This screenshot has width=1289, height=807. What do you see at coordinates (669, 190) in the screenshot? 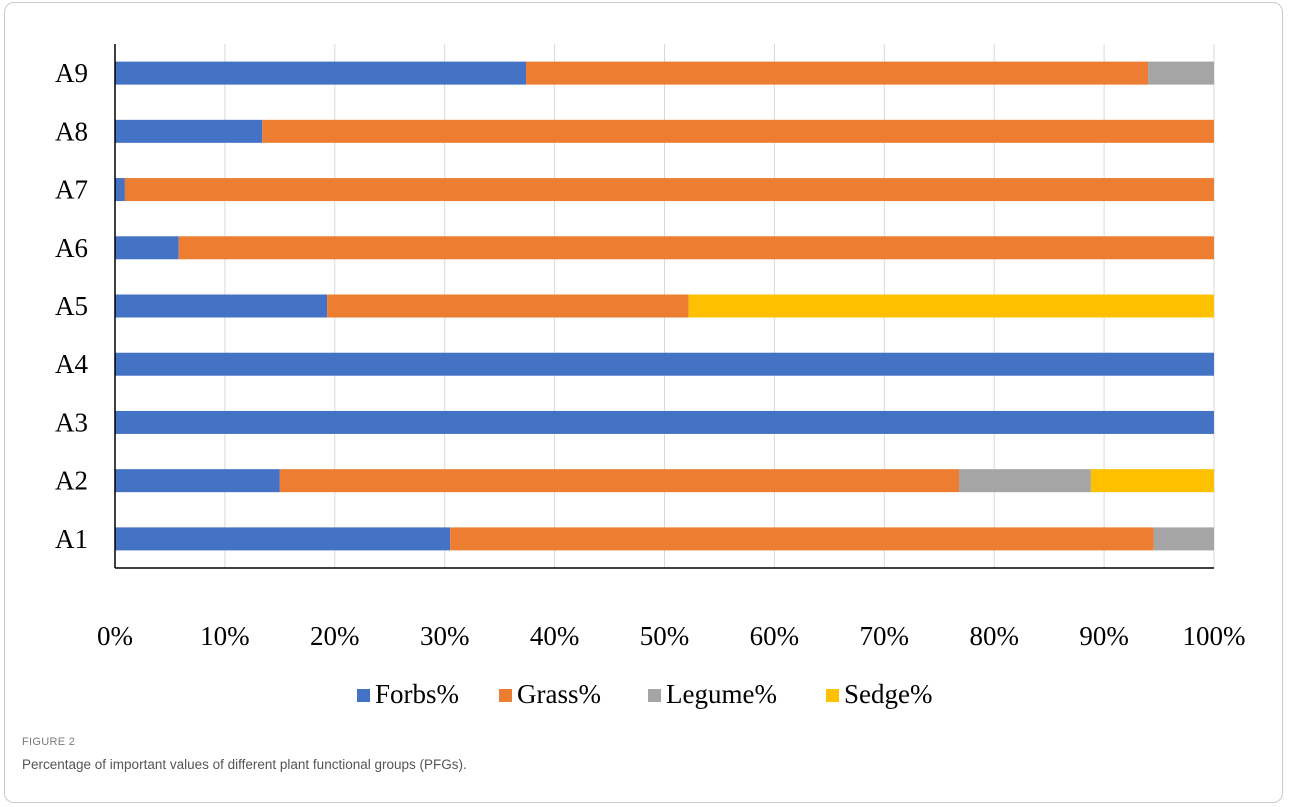
I see `bar-a7-grass` at bounding box center [669, 190].